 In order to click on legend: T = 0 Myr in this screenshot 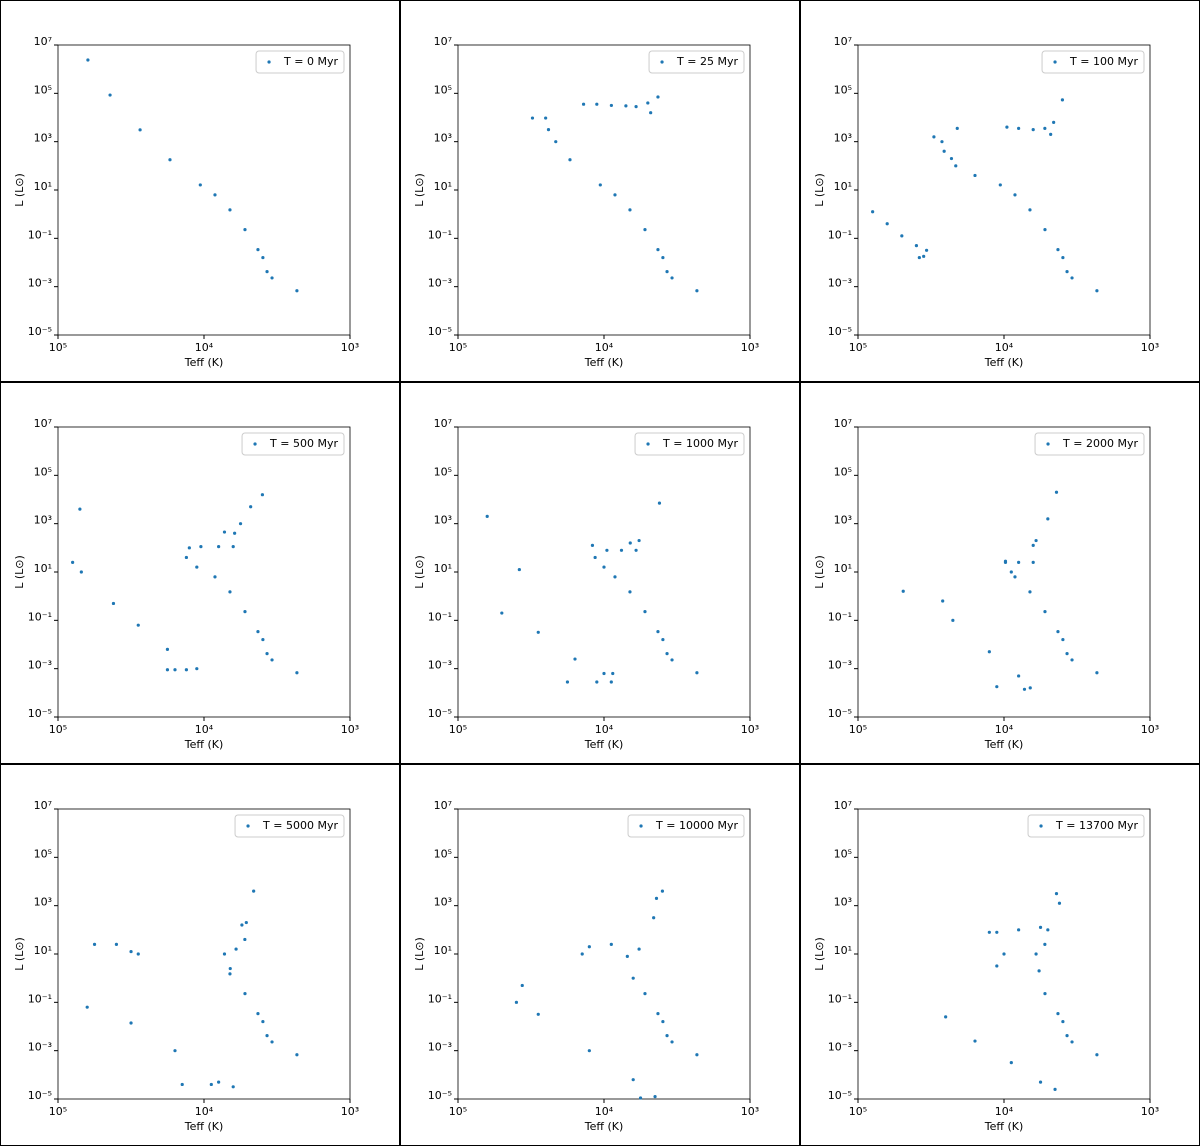, I will do `click(300, 62)`.